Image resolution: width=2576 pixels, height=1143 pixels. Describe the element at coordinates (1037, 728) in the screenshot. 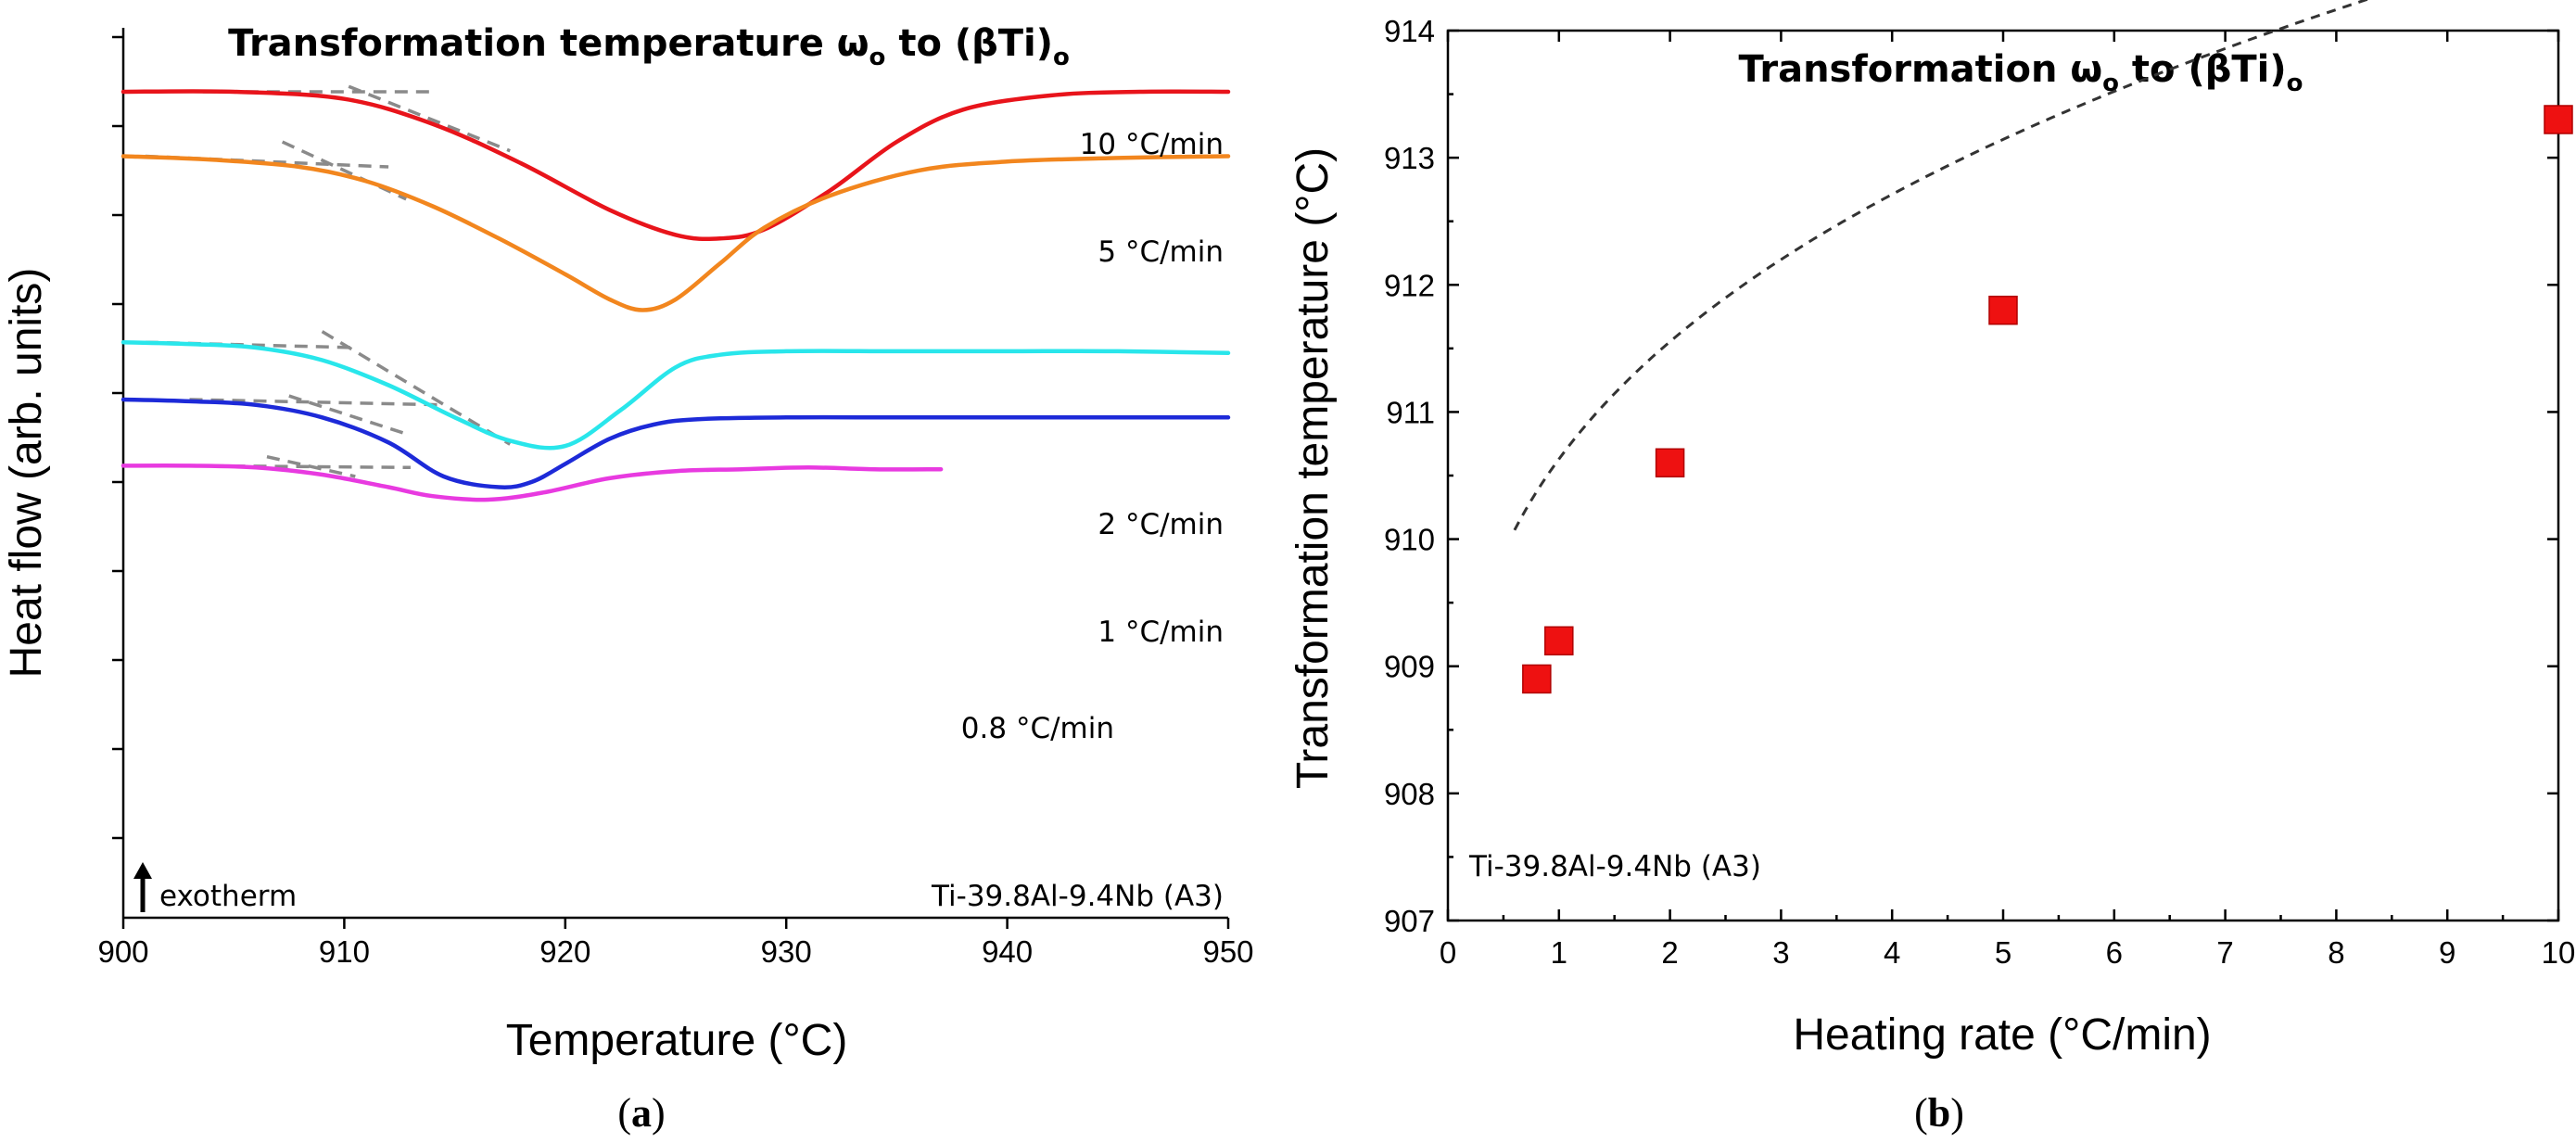

I see `curve-label: 0.8 °C/min` at that location.